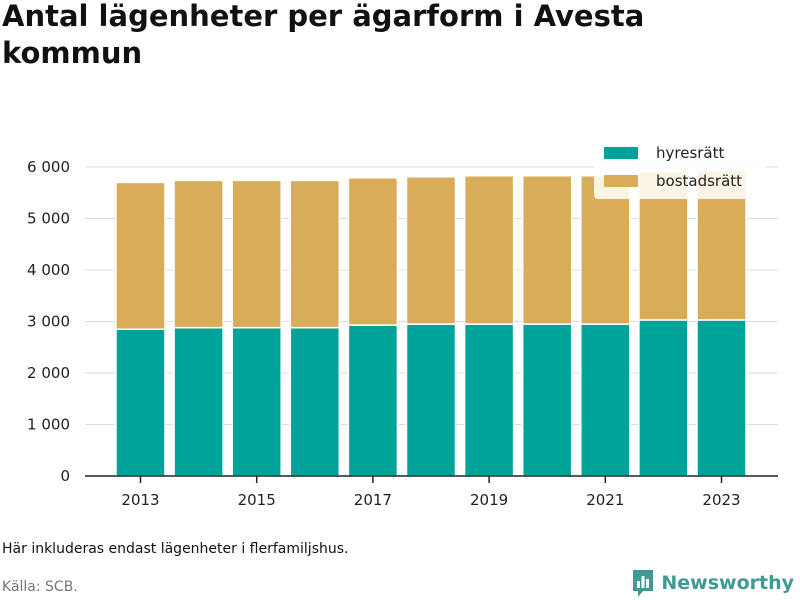  Describe the element at coordinates (48, 373) in the screenshot. I see `y-tick-label: 2 000` at that location.